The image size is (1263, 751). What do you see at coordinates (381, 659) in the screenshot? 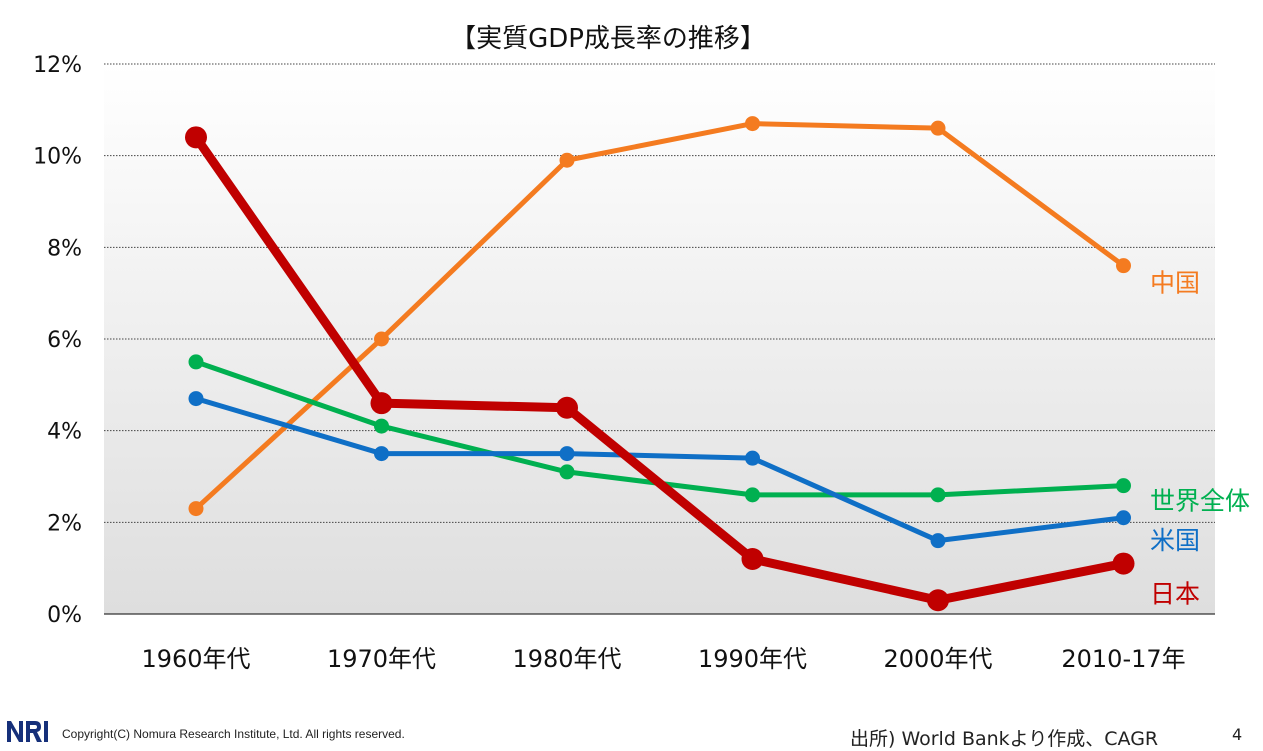
I see `x-tick-label: 1970年代` at bounding box center [381, 659].